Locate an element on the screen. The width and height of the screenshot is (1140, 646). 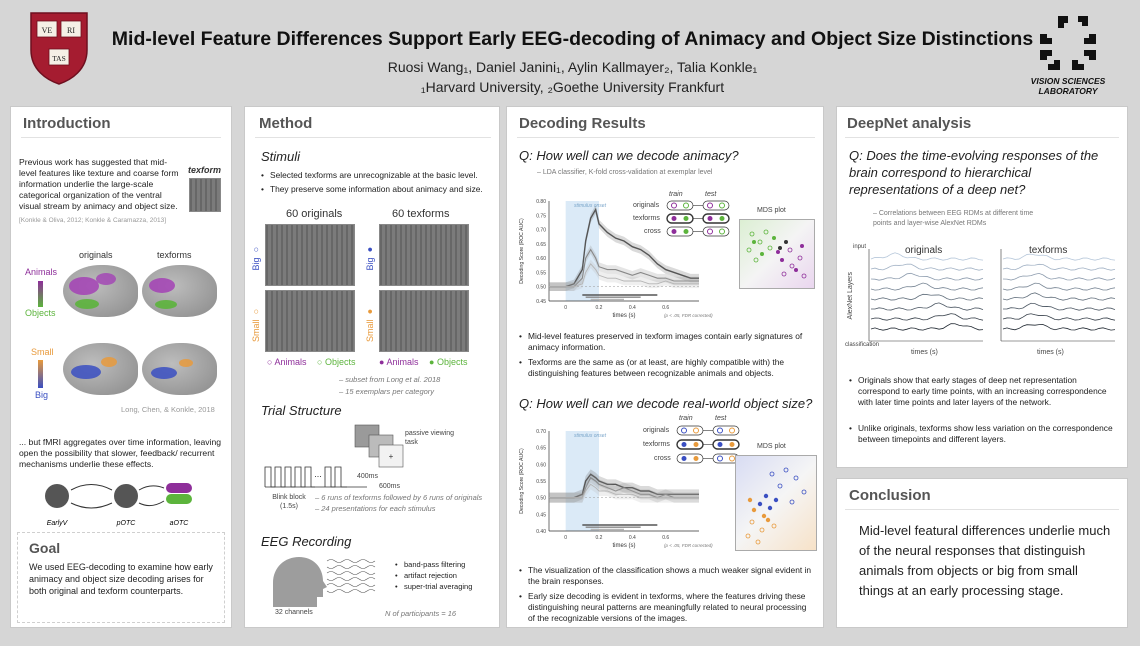
small-side-label: Small ○ is located at coordinates (256, 325).